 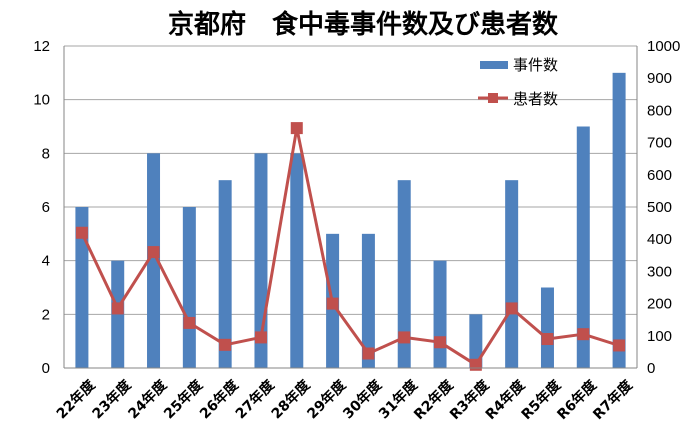 What do you see at coordinates (535, 99) in the screenshot?
I see `legend-label-patients: 患者数` at bounding box center [535, 99].